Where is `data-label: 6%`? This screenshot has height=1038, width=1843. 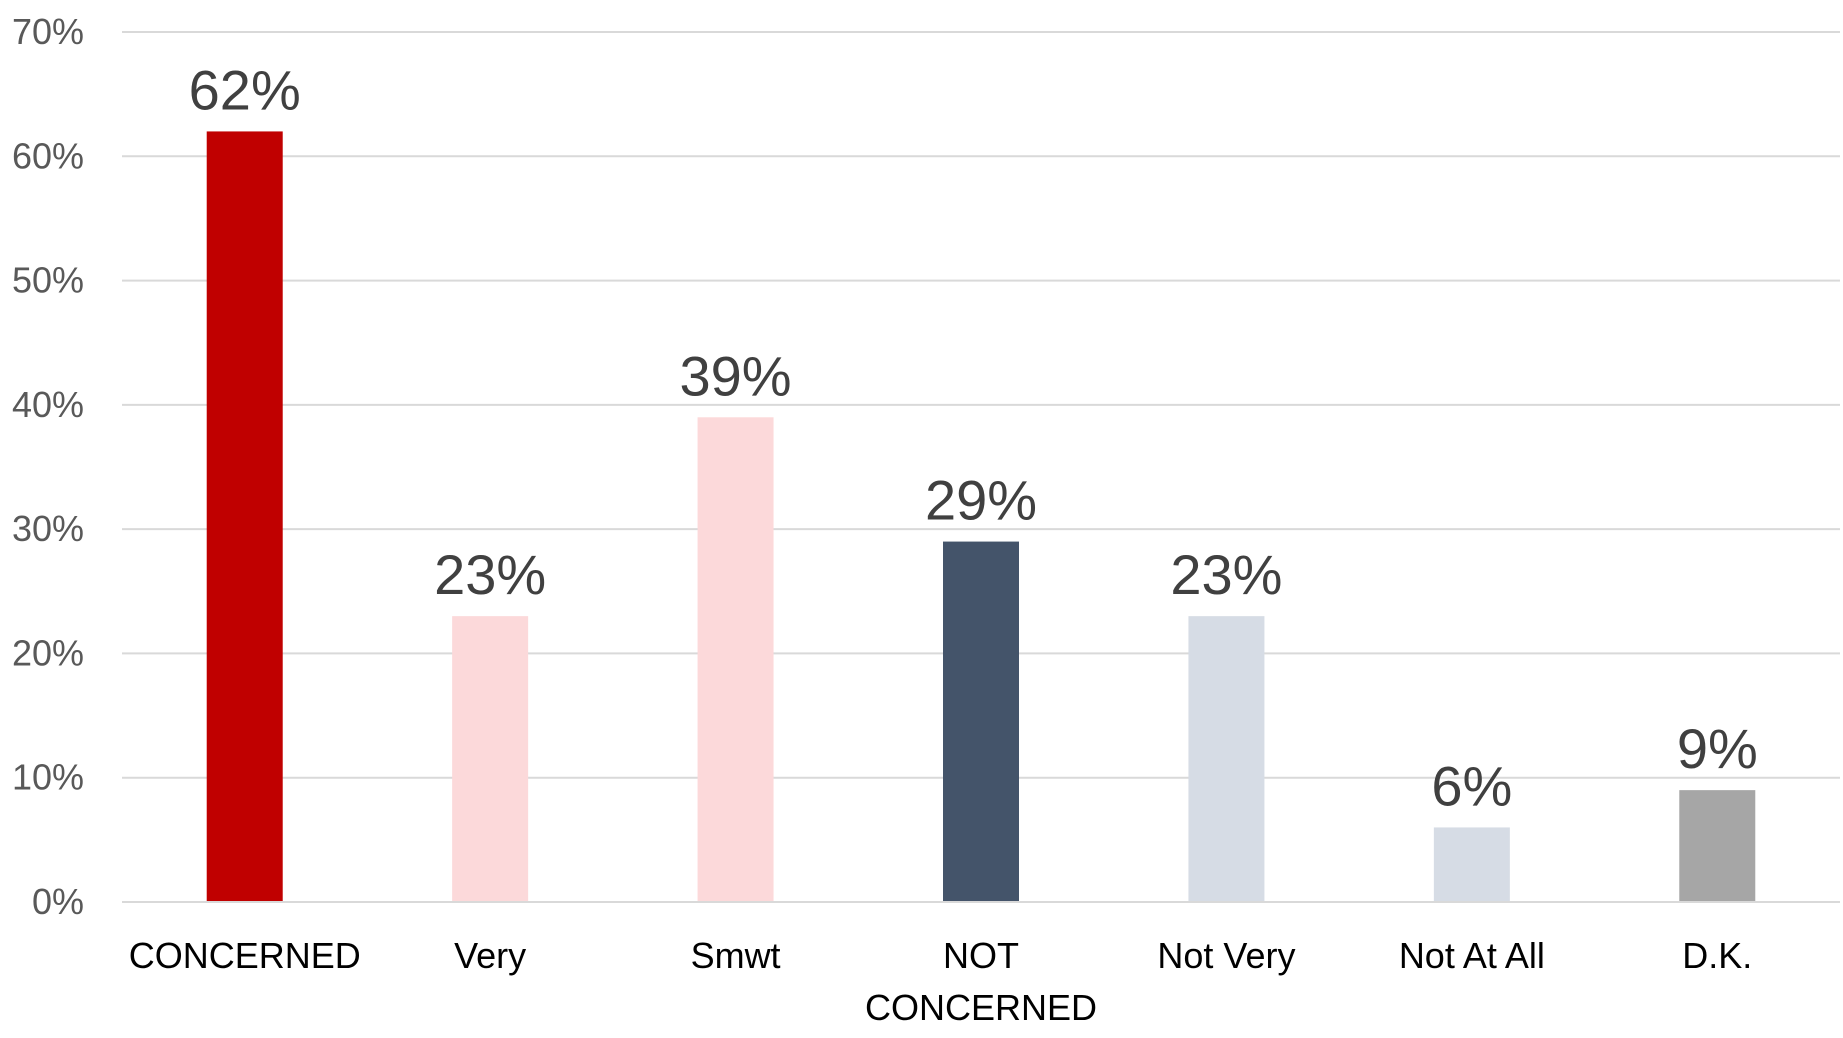 data-label: 6% is located at coordinates (1471, 785).